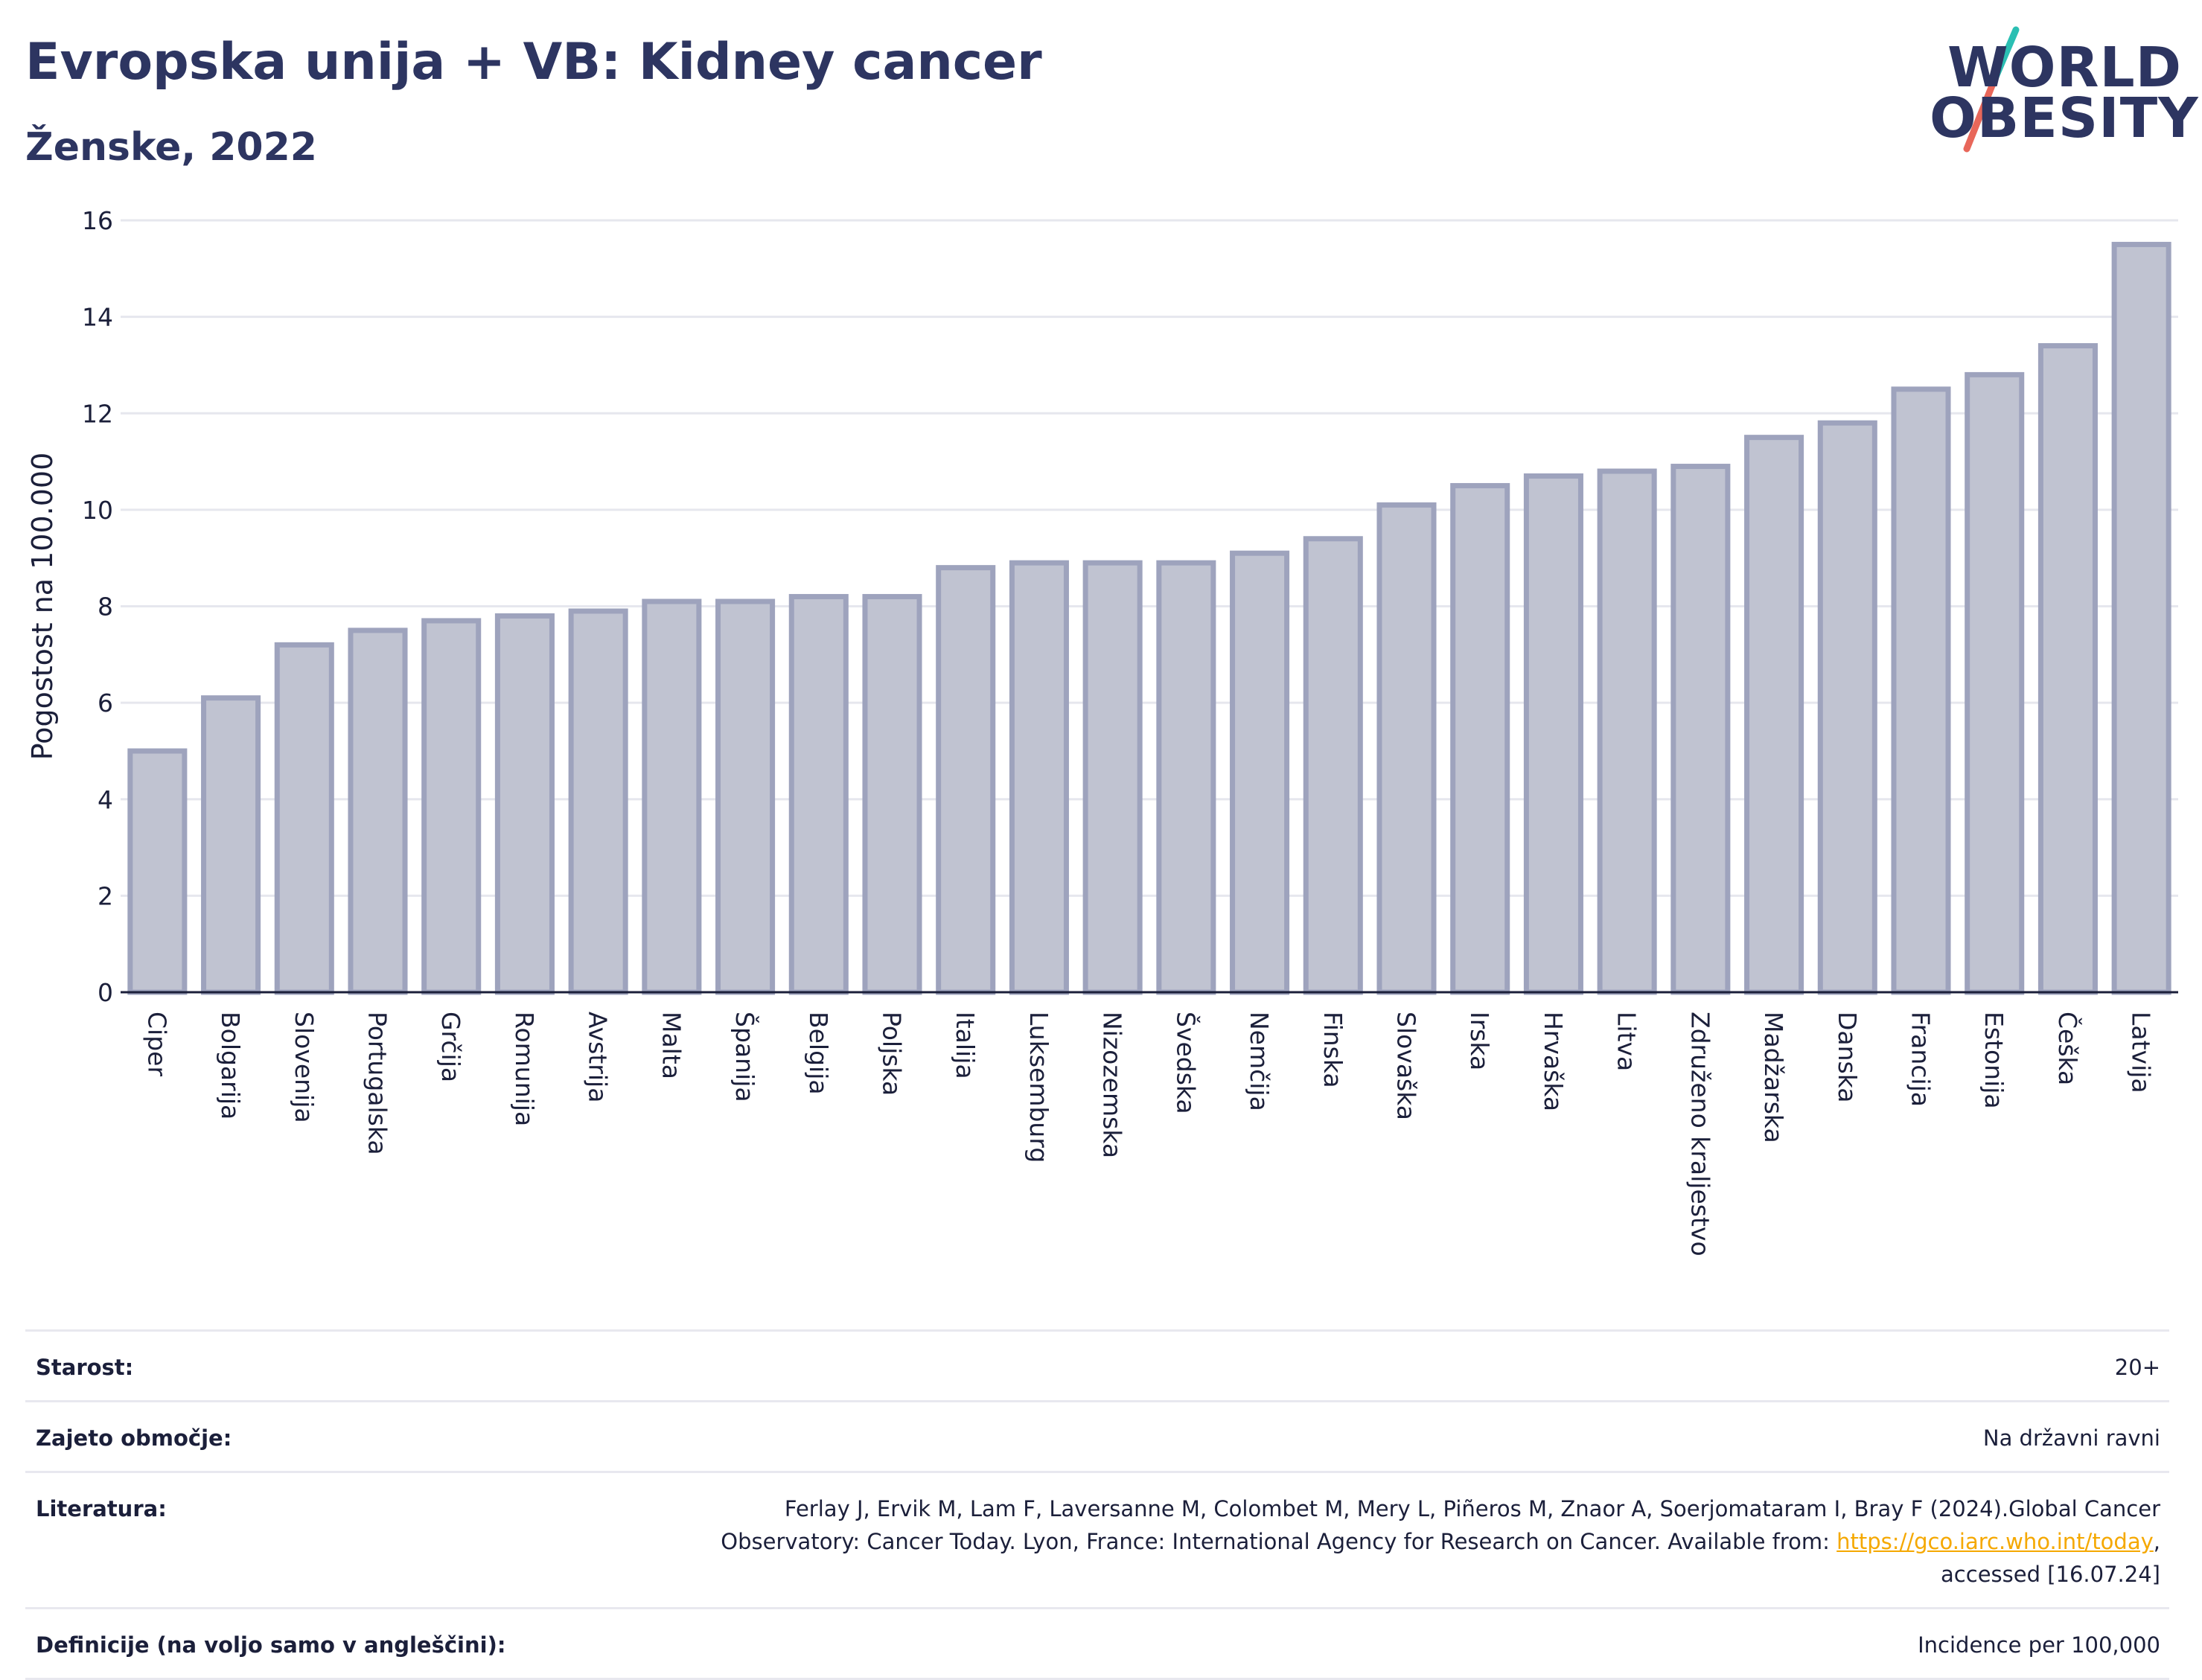 The width and height of the screenshot is (2202, 1680). Describe the element at coordinates (2065, 68) in the screenshot. I see `logo-text-world: WORLD` at that location.